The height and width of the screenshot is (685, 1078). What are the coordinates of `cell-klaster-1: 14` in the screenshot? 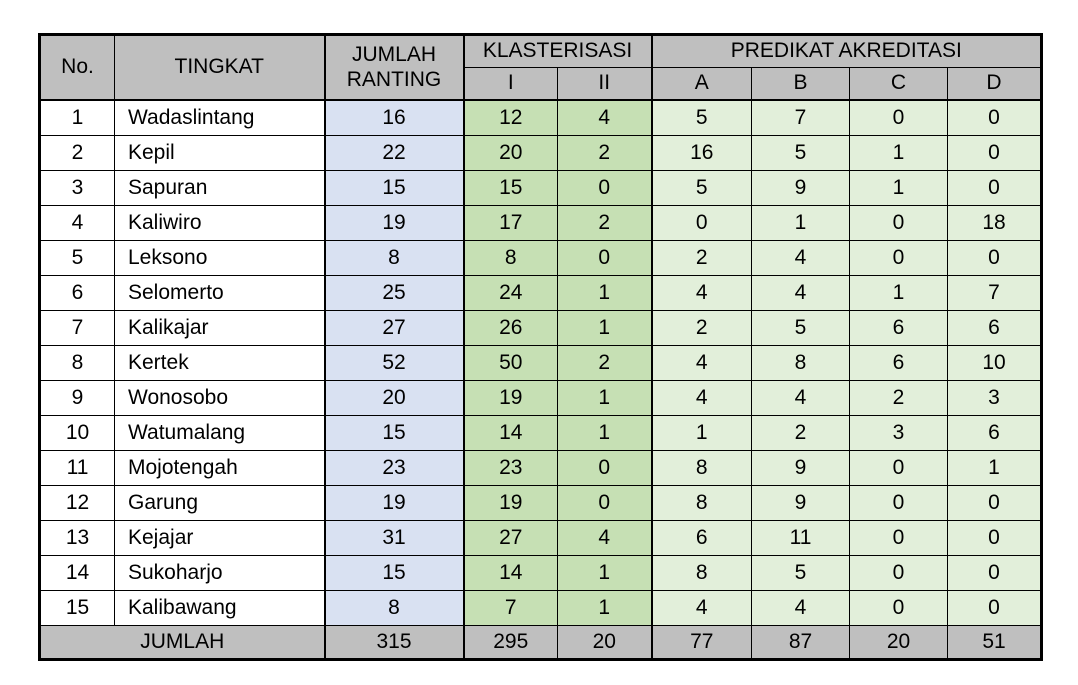 It's located at (510, 432).